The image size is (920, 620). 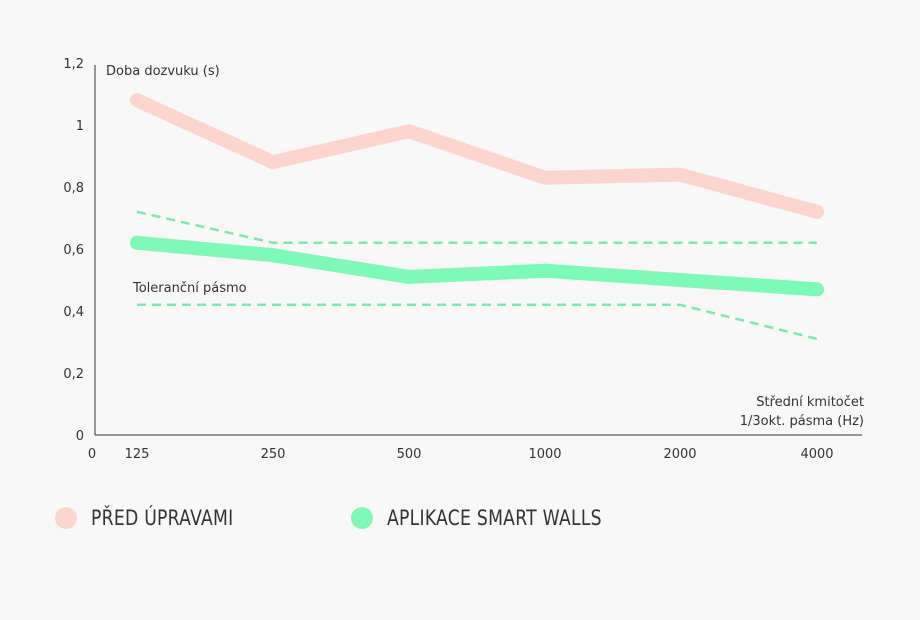 I want to click on x-tick-label: 0, so click(x=92, y=454).